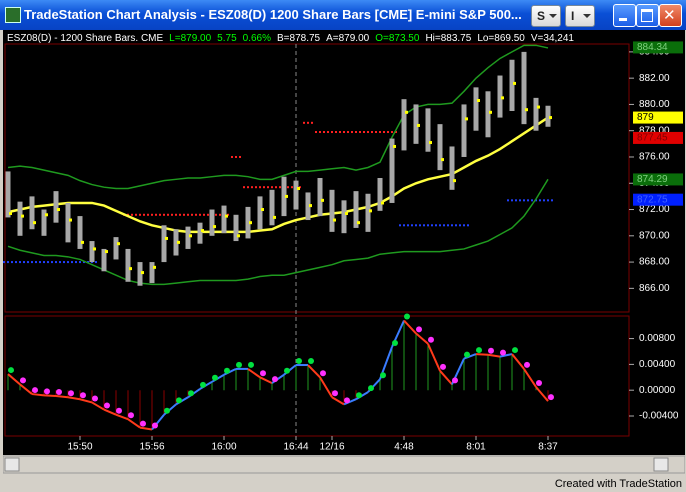  Describe the element at coordinates (624, 15) in the screenshot. I see `minimize-button` at that location.